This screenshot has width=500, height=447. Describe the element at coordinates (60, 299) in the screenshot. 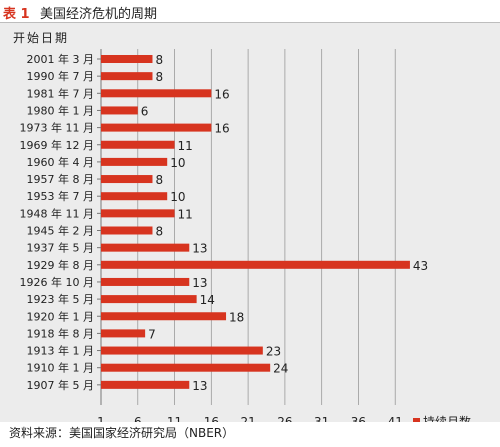

I see `category-label: 1923 年 5 月` at that location.